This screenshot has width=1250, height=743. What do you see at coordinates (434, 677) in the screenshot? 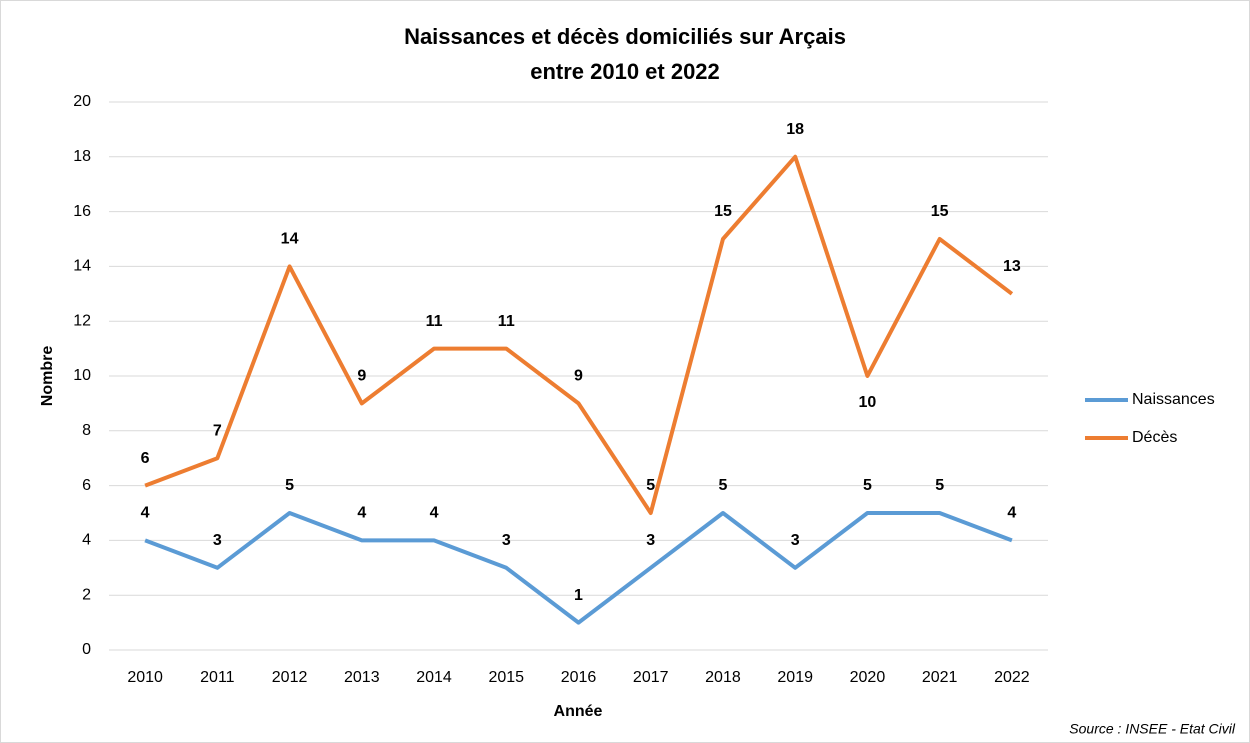
I see `x-tick-label: 2014` at bounding box center [434, 677].